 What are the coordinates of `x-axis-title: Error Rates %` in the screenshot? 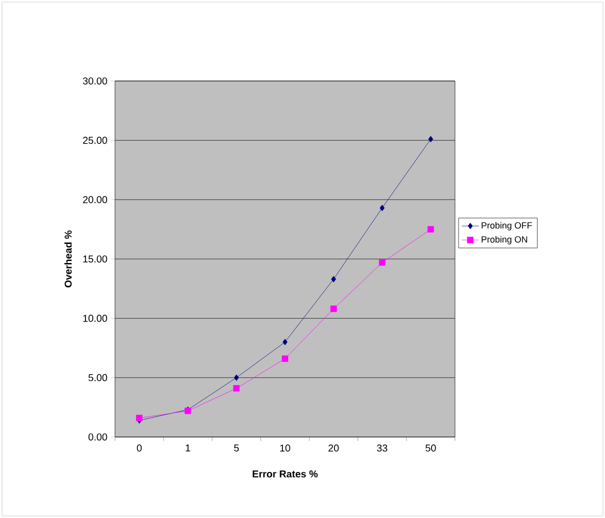 It's located at (285, 474).